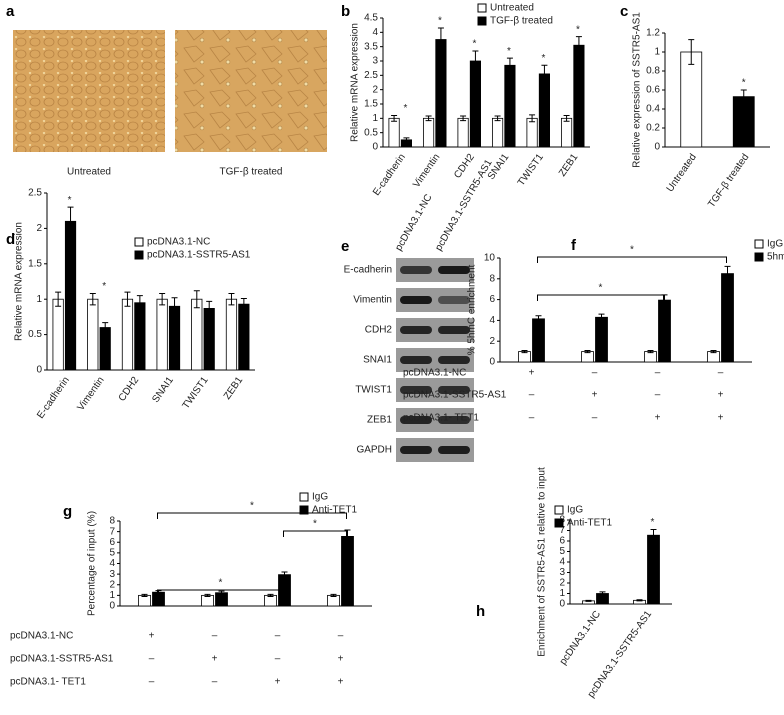 The width and height of the screenshot is (784, 715). I want to click on y-tick-label: 5, so click(112, 553).